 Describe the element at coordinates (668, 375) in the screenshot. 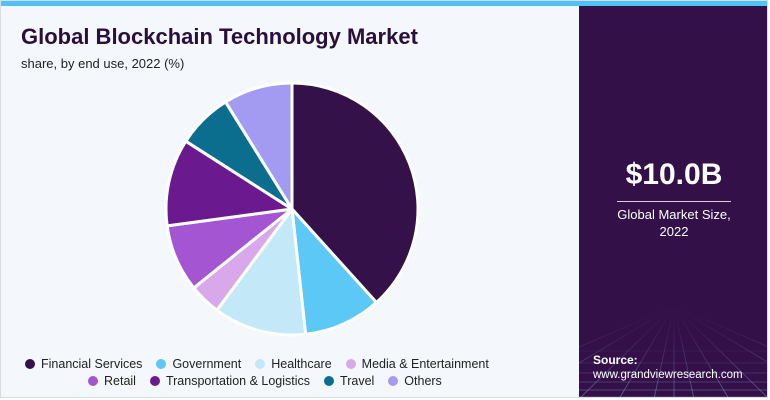

I see `source-url: www.grandviewresearch.com` at that location.